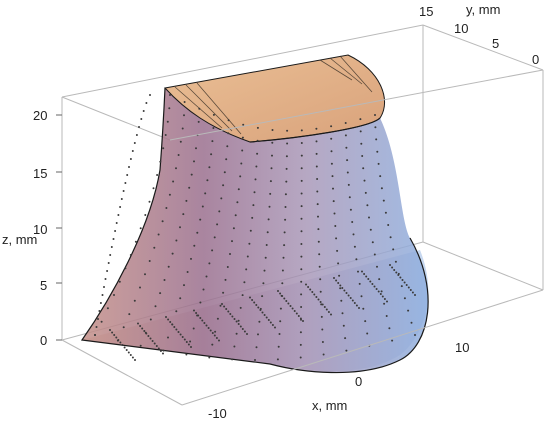  Describe the element at coordinates (43, 285) in the screenshot. I see `z-tick-5: 5` at that location.